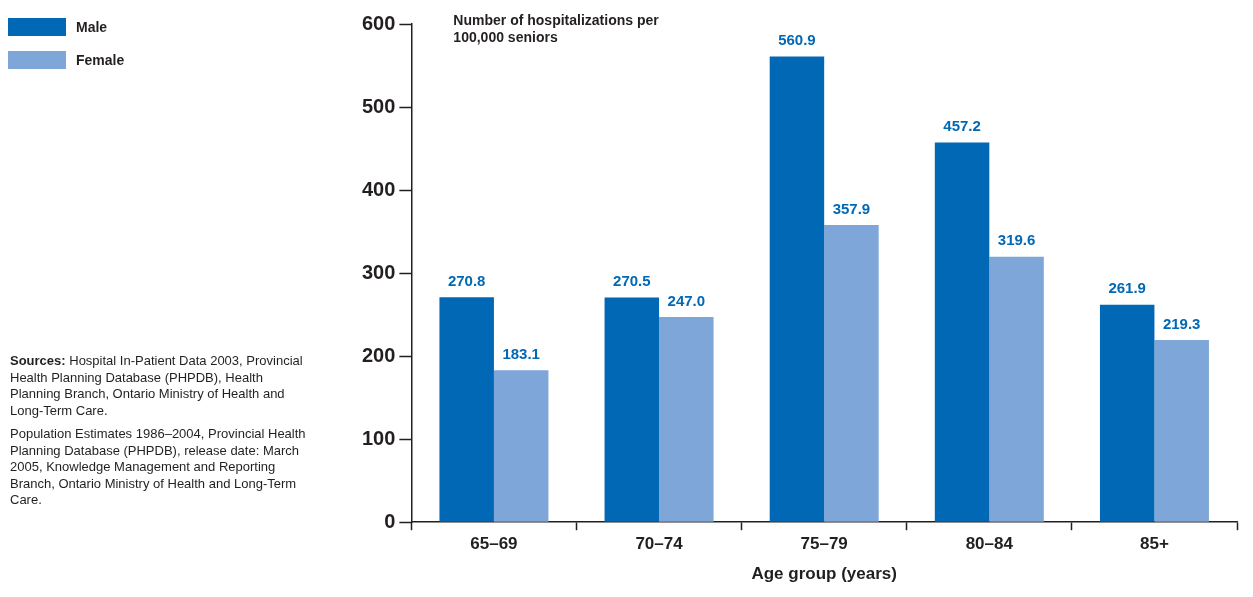 The width and height of the screenshot is (1253, 597). What do you see at coordinates (962, 126) in the screenshot?
I see `data-label: 457.2` at bounding box center [962, 126].